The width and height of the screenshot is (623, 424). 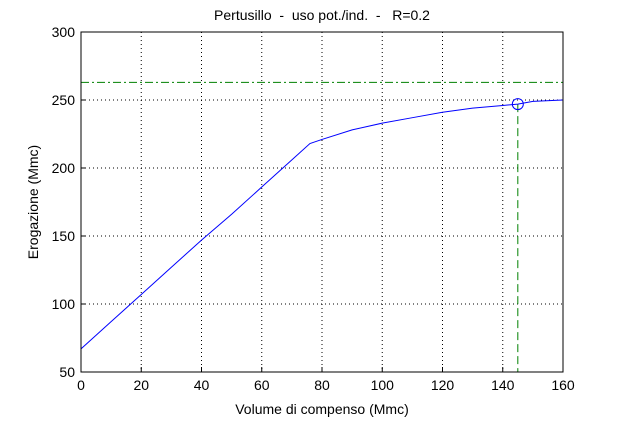 I want to click on x-tick-label: 160, so click(x=563, y=385).